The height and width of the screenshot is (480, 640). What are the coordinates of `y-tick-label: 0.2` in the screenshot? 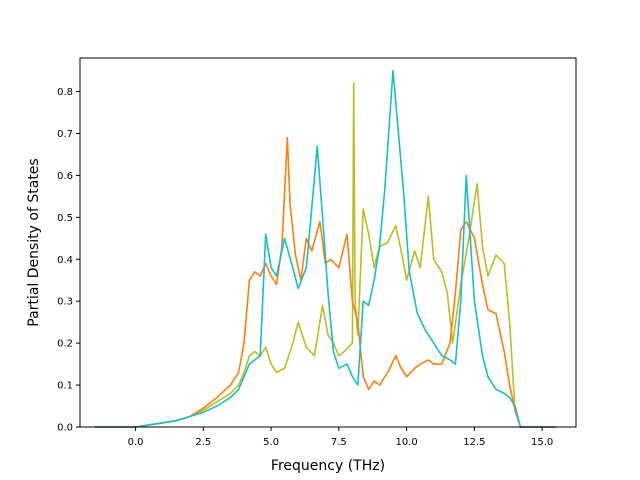 It's located at (65, 344).